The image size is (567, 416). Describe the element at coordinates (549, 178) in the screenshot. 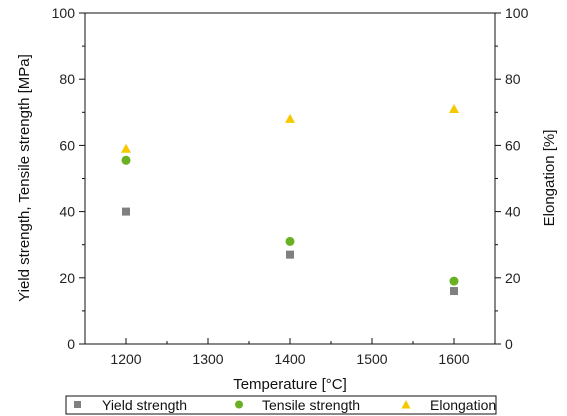

I see `y-axis-right-title: Elongation [%]` at that location.